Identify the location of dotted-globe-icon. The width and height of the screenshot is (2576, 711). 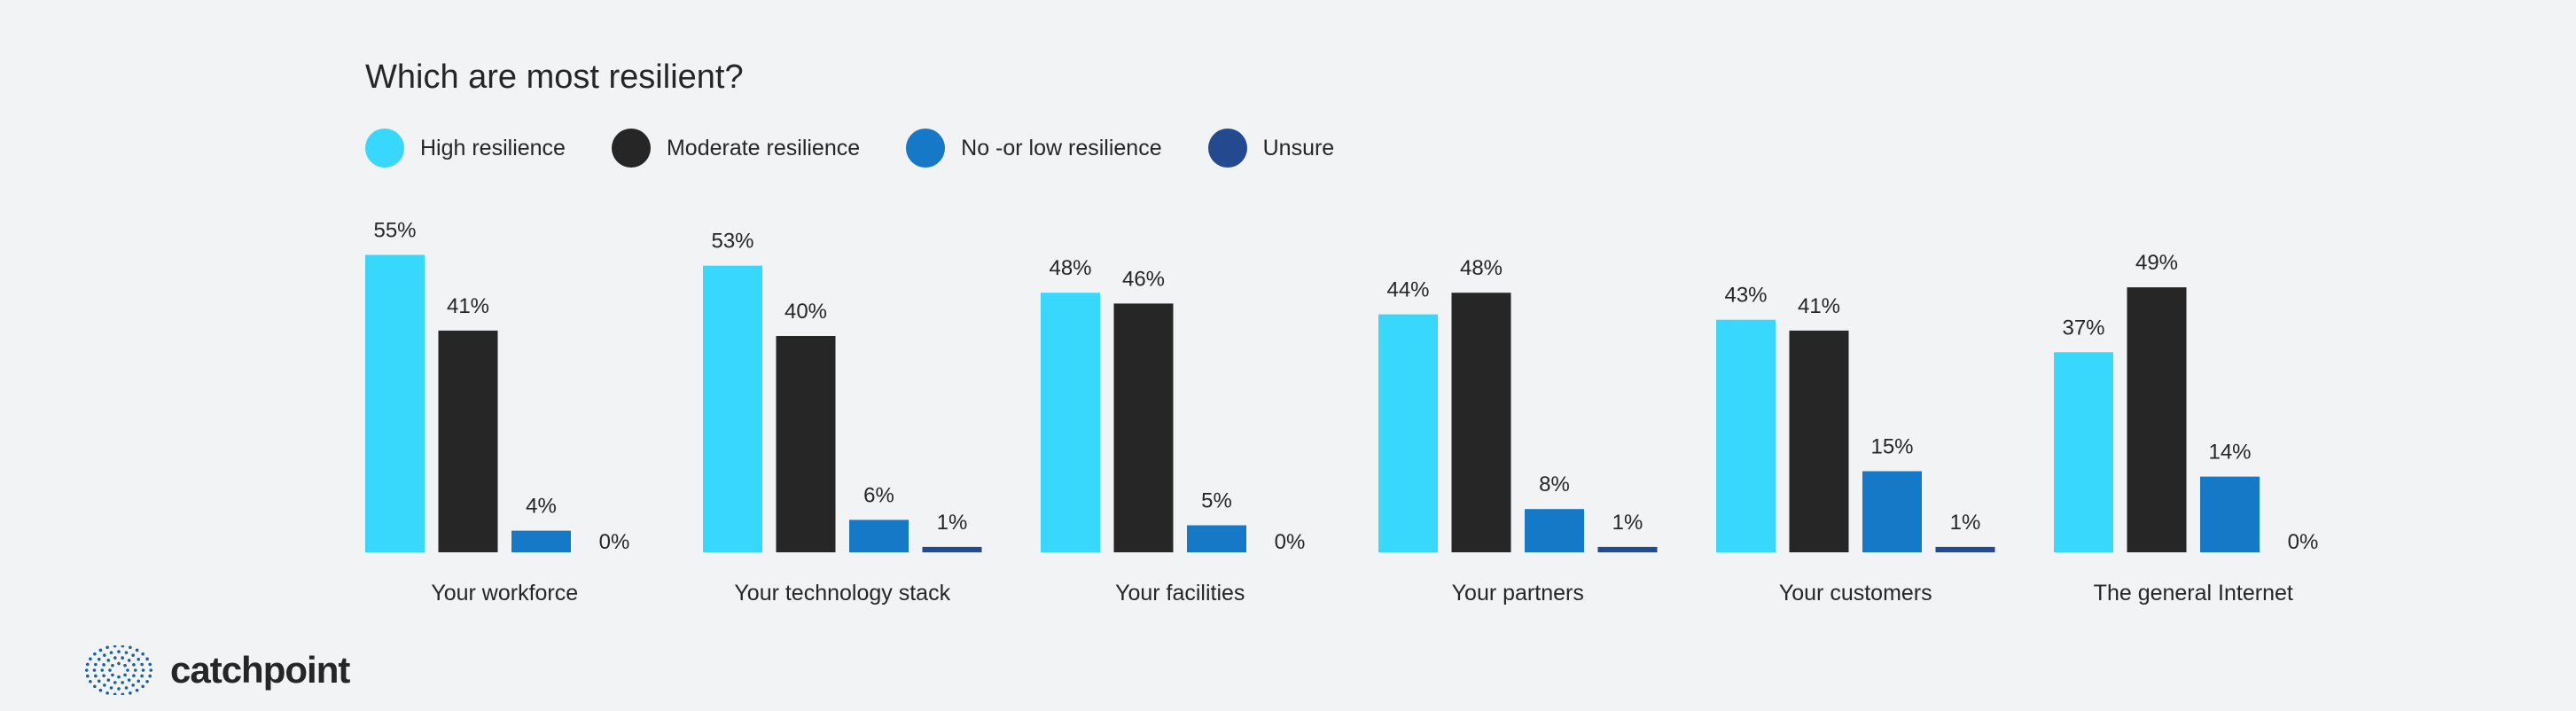
(118, 670).